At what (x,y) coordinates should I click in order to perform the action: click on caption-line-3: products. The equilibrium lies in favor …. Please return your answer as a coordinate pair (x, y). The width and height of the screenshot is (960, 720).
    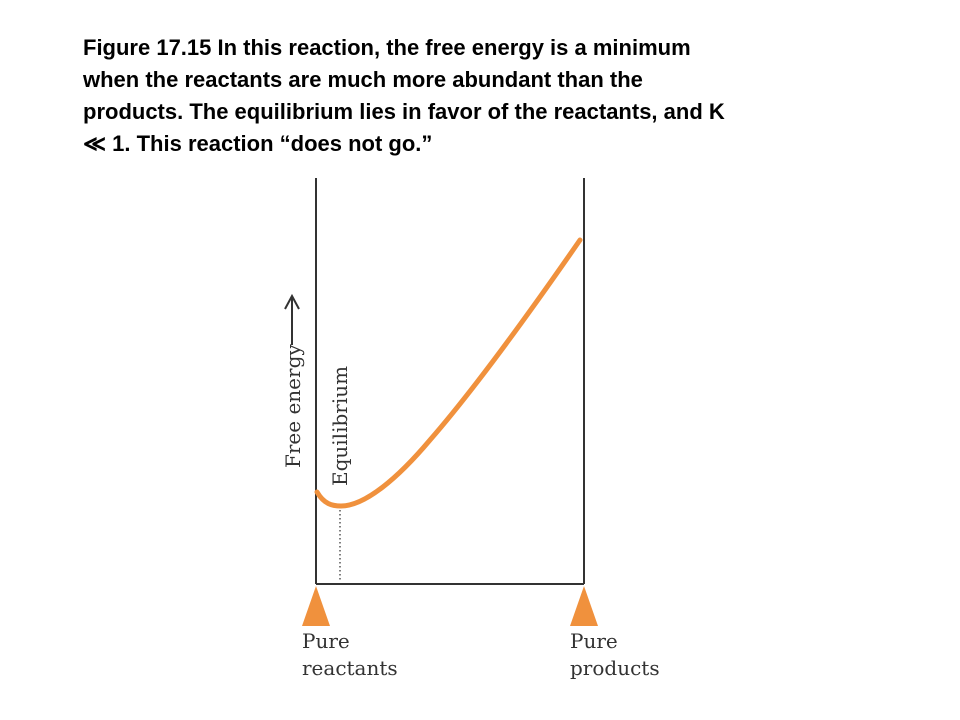
    Looking at the image, I should click on (404, 111).